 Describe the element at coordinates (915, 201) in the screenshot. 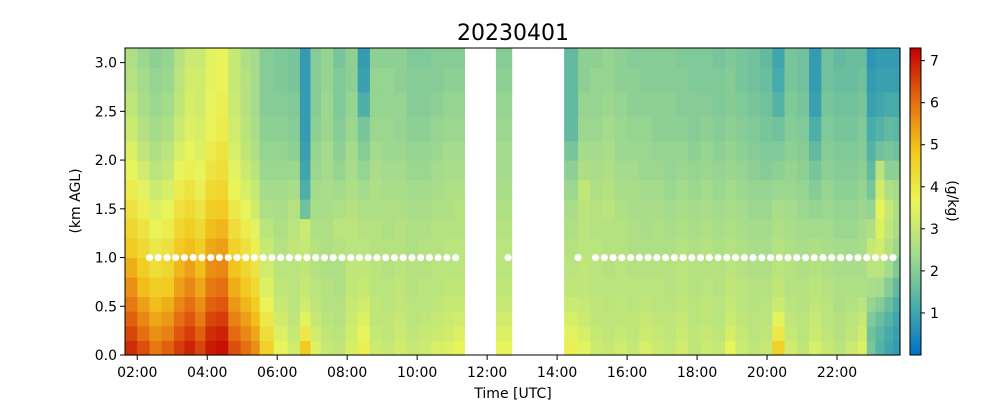

I see `colorbar` at that location.